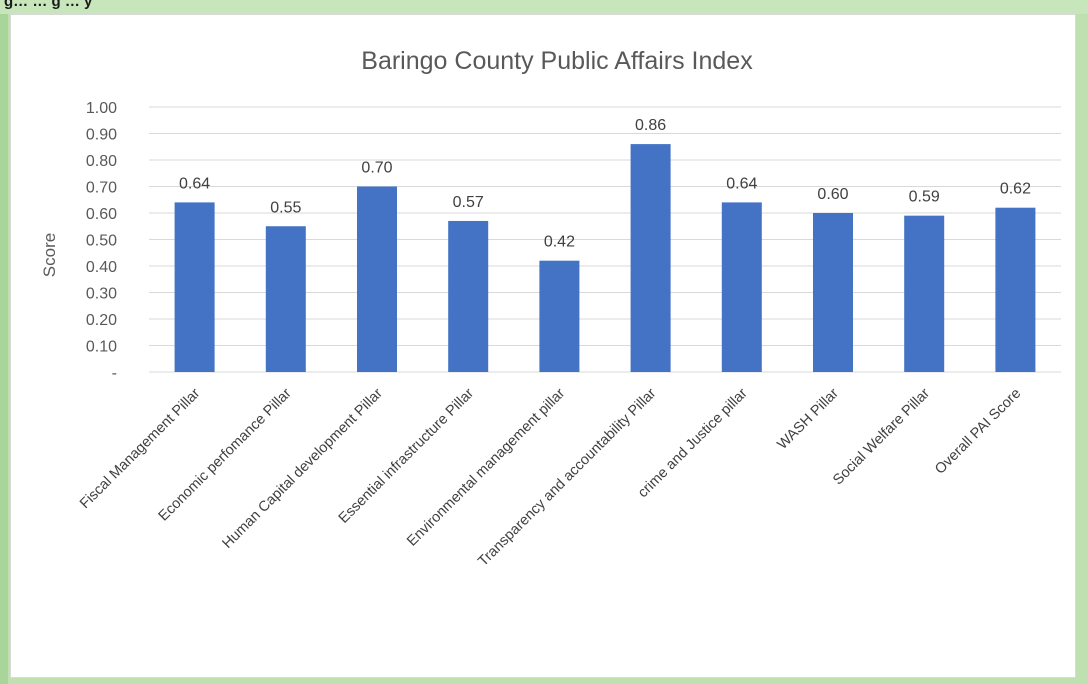 This screenshot has height=684, width=1088. I want to click on data-label: 0.70, so click(376, 168).